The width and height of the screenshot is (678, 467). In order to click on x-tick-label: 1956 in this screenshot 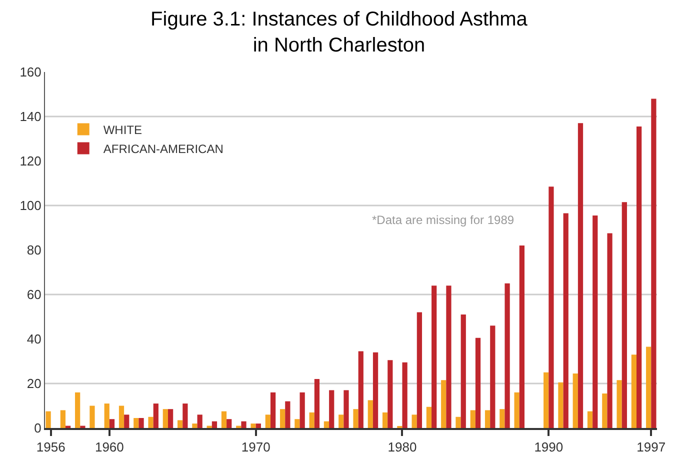, I will do `click(51, 447)`.